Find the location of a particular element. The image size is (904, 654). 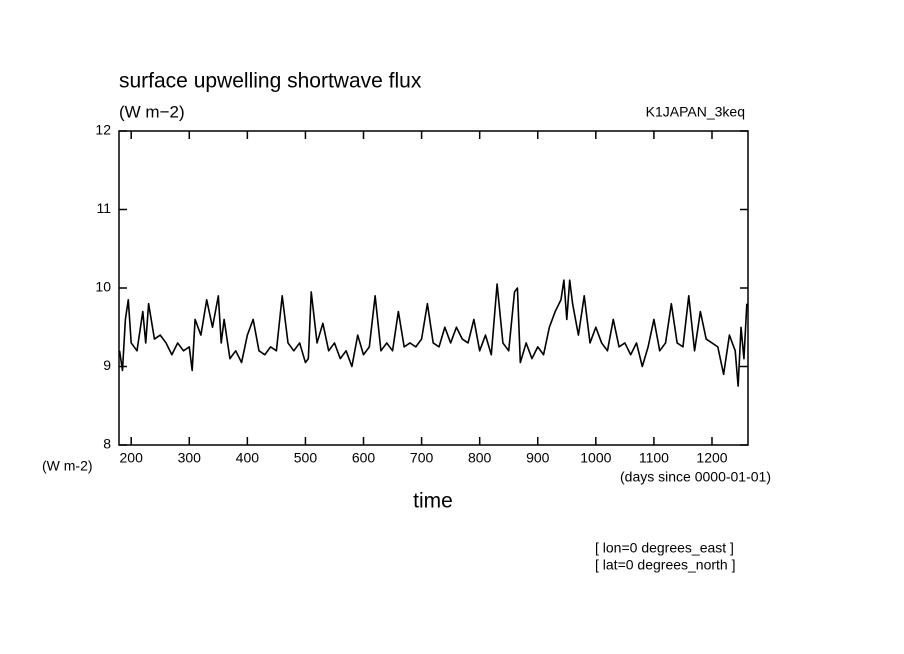

x-tick-label: 900 is located at coordinates (538, 458).